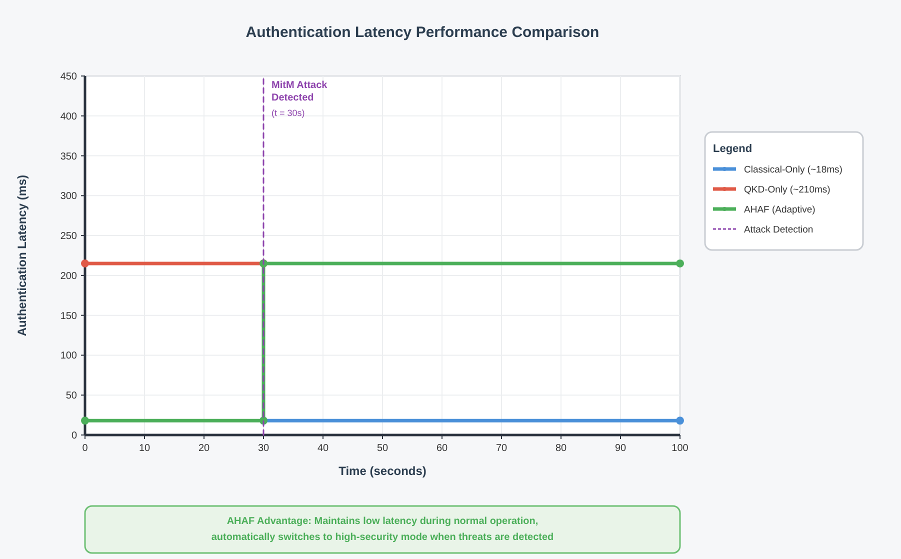  What do you see at coordinates (300, 92) in the screenshot?
I see `annotation: MitM Attack Detected` at bounding box center [300, 92].